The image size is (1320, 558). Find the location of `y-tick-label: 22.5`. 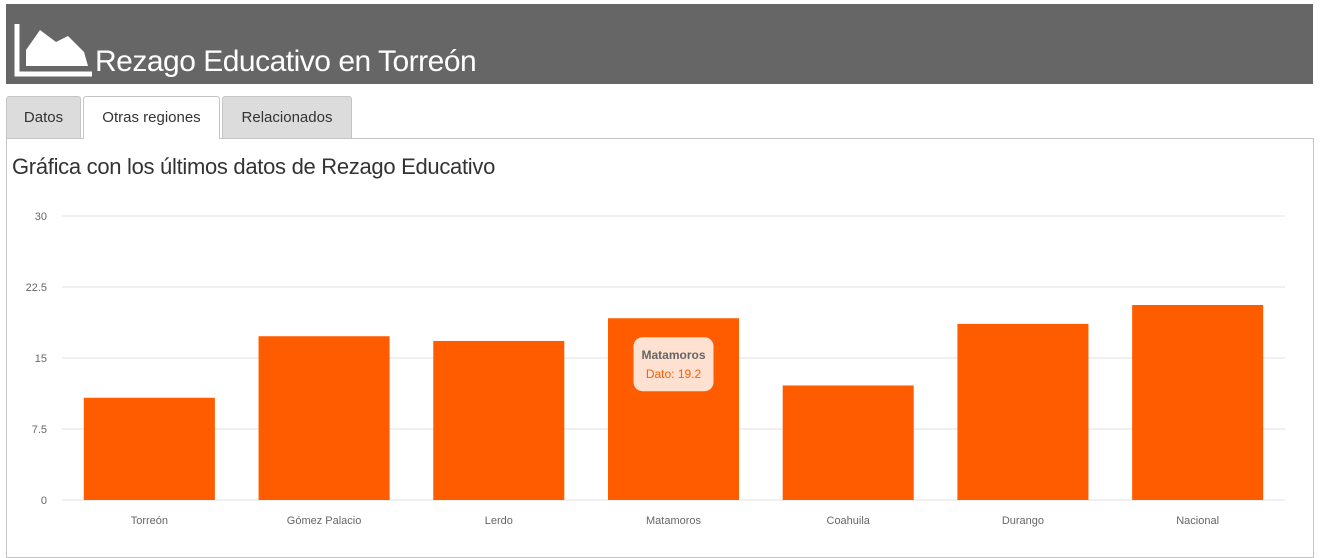

y-tick-label: 22.5 is located at coordinates (36, 288).